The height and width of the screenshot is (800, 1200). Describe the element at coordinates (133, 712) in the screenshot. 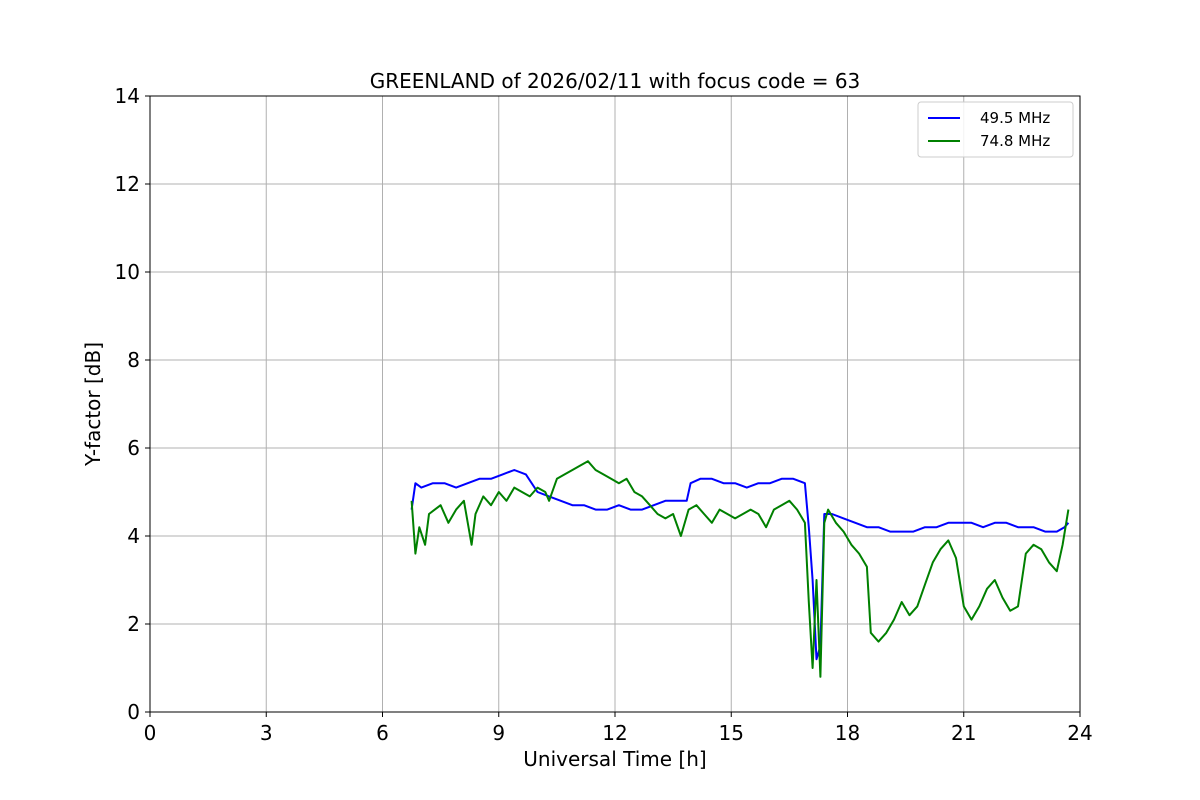

I see `y-tick-label: 0` at that location.